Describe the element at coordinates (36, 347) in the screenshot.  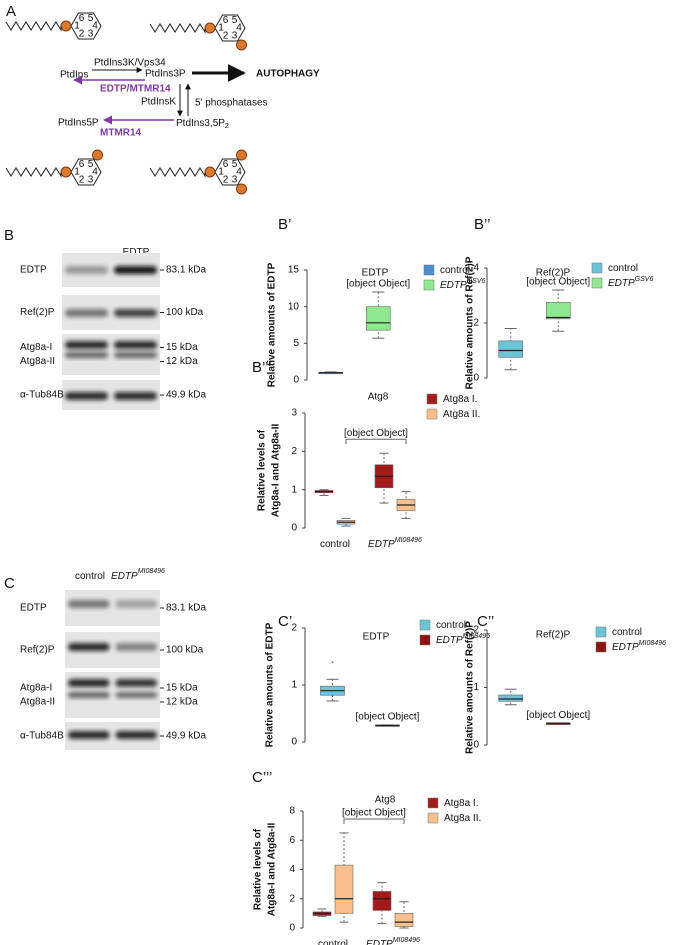
I see `protein-label: Atg8a-I` at that location.